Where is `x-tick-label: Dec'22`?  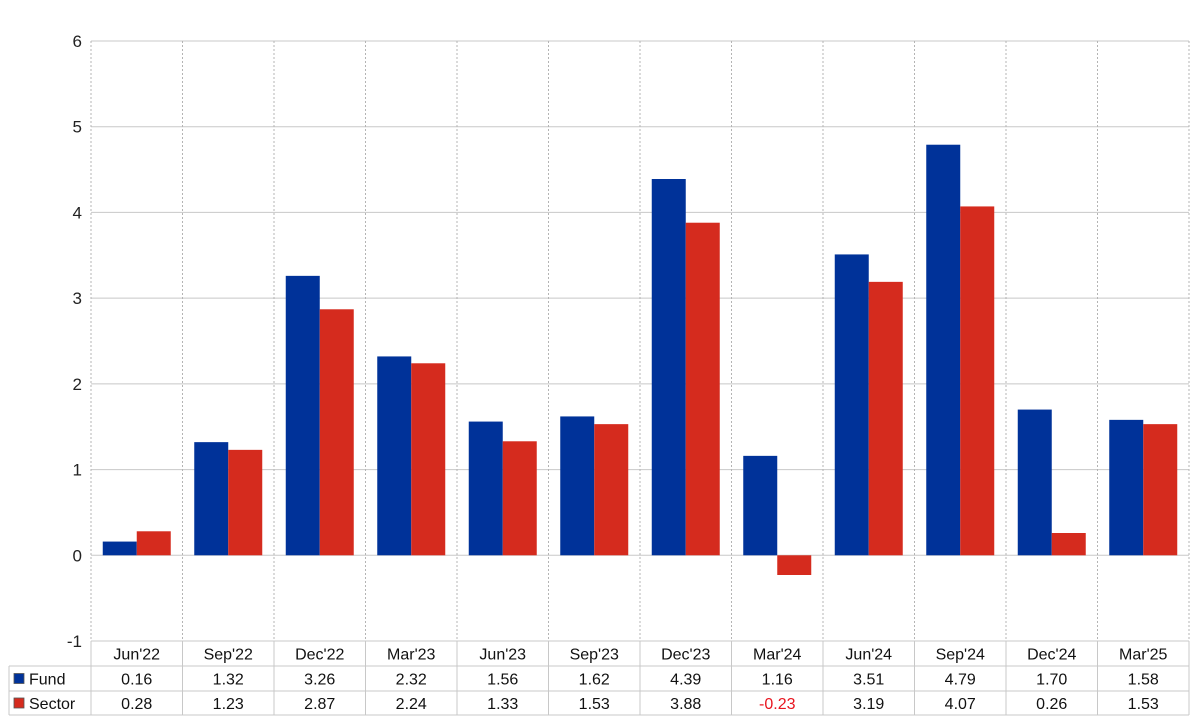 x-tick-label: Dec'22 is located at coordinates (319, 655).